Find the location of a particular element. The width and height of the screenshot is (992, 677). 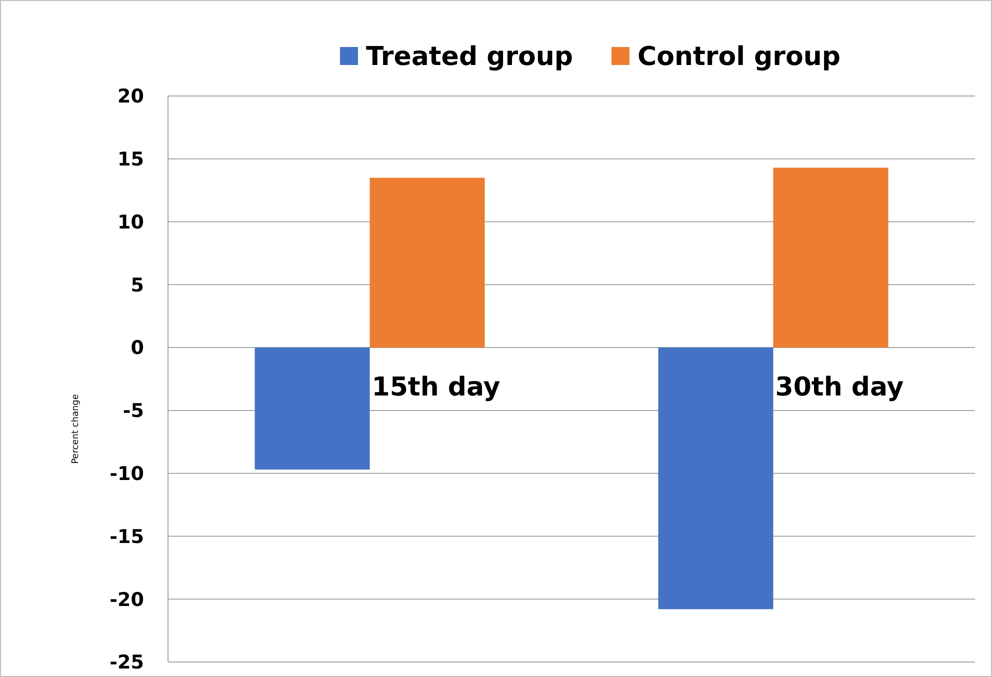

y-tick-label: -25 is located at coordinates (127, 663).